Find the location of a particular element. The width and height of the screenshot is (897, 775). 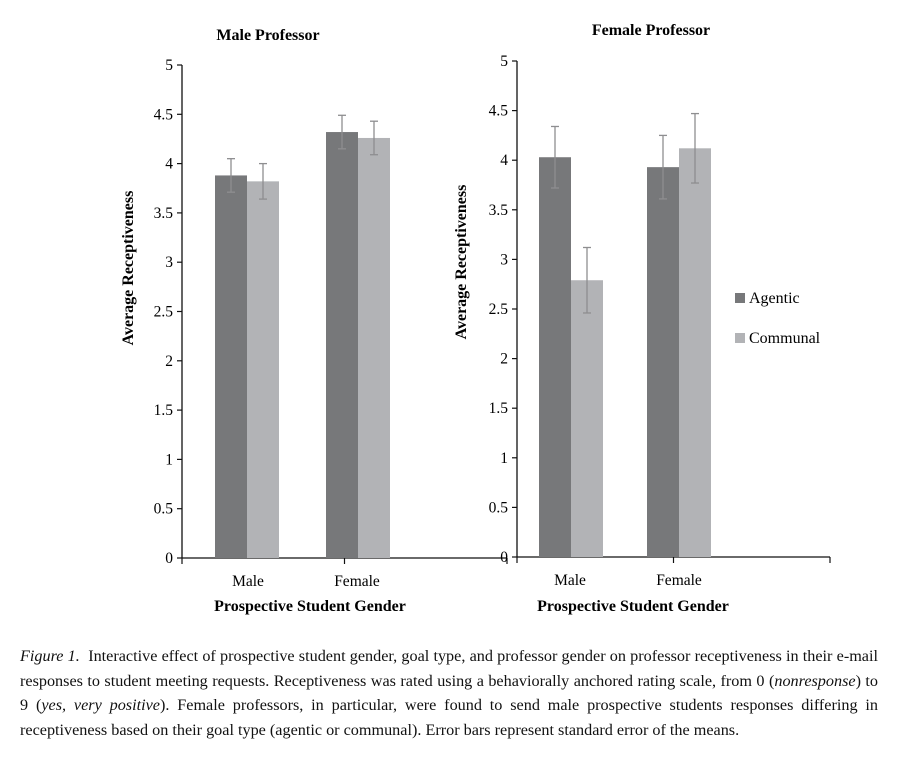

chart-title: Male Professor is located at coordinates (267, 35).